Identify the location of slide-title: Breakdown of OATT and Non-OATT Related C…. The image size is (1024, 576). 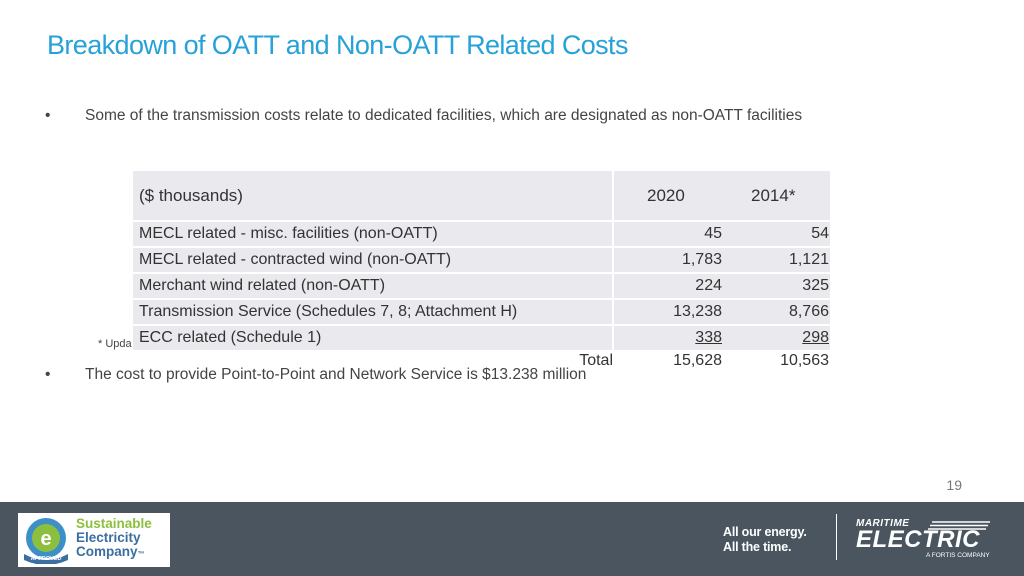
(337, 45).